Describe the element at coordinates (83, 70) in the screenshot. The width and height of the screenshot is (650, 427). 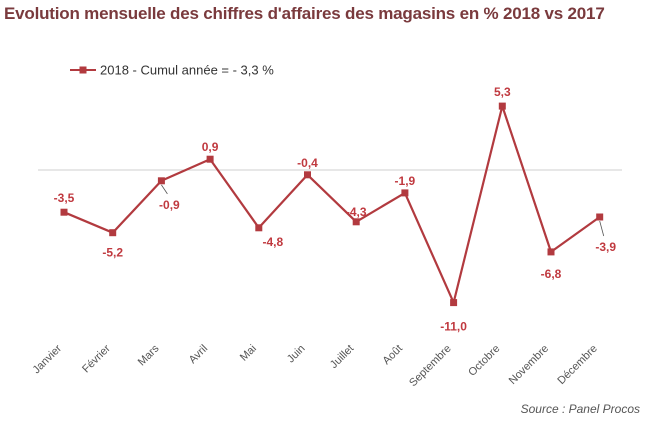
I see `legend-marker` at that location.